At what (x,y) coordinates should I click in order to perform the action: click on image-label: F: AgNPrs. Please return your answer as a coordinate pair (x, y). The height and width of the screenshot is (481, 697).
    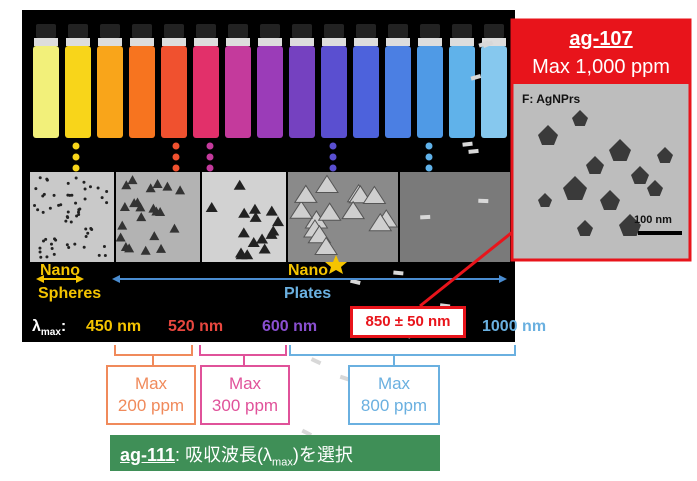
    Looking at the image, I should click on (551, 99).